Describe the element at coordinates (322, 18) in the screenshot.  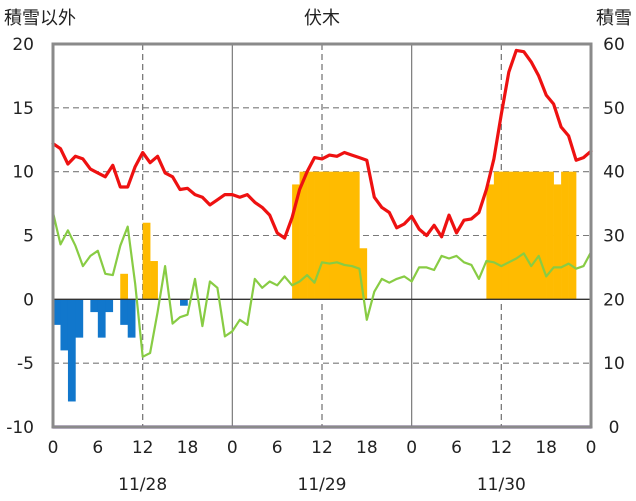
I see `chart-title: 伏木` at that location.